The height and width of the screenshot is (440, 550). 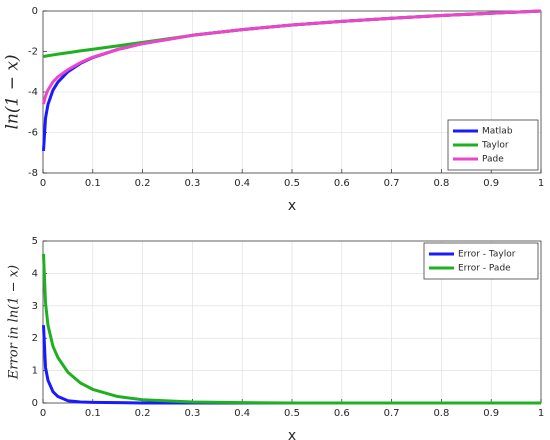 What do you see at coordinates (35, 371) in the screenshot?
I see `y-tick-label: 1` at bounding box center [35, 371].